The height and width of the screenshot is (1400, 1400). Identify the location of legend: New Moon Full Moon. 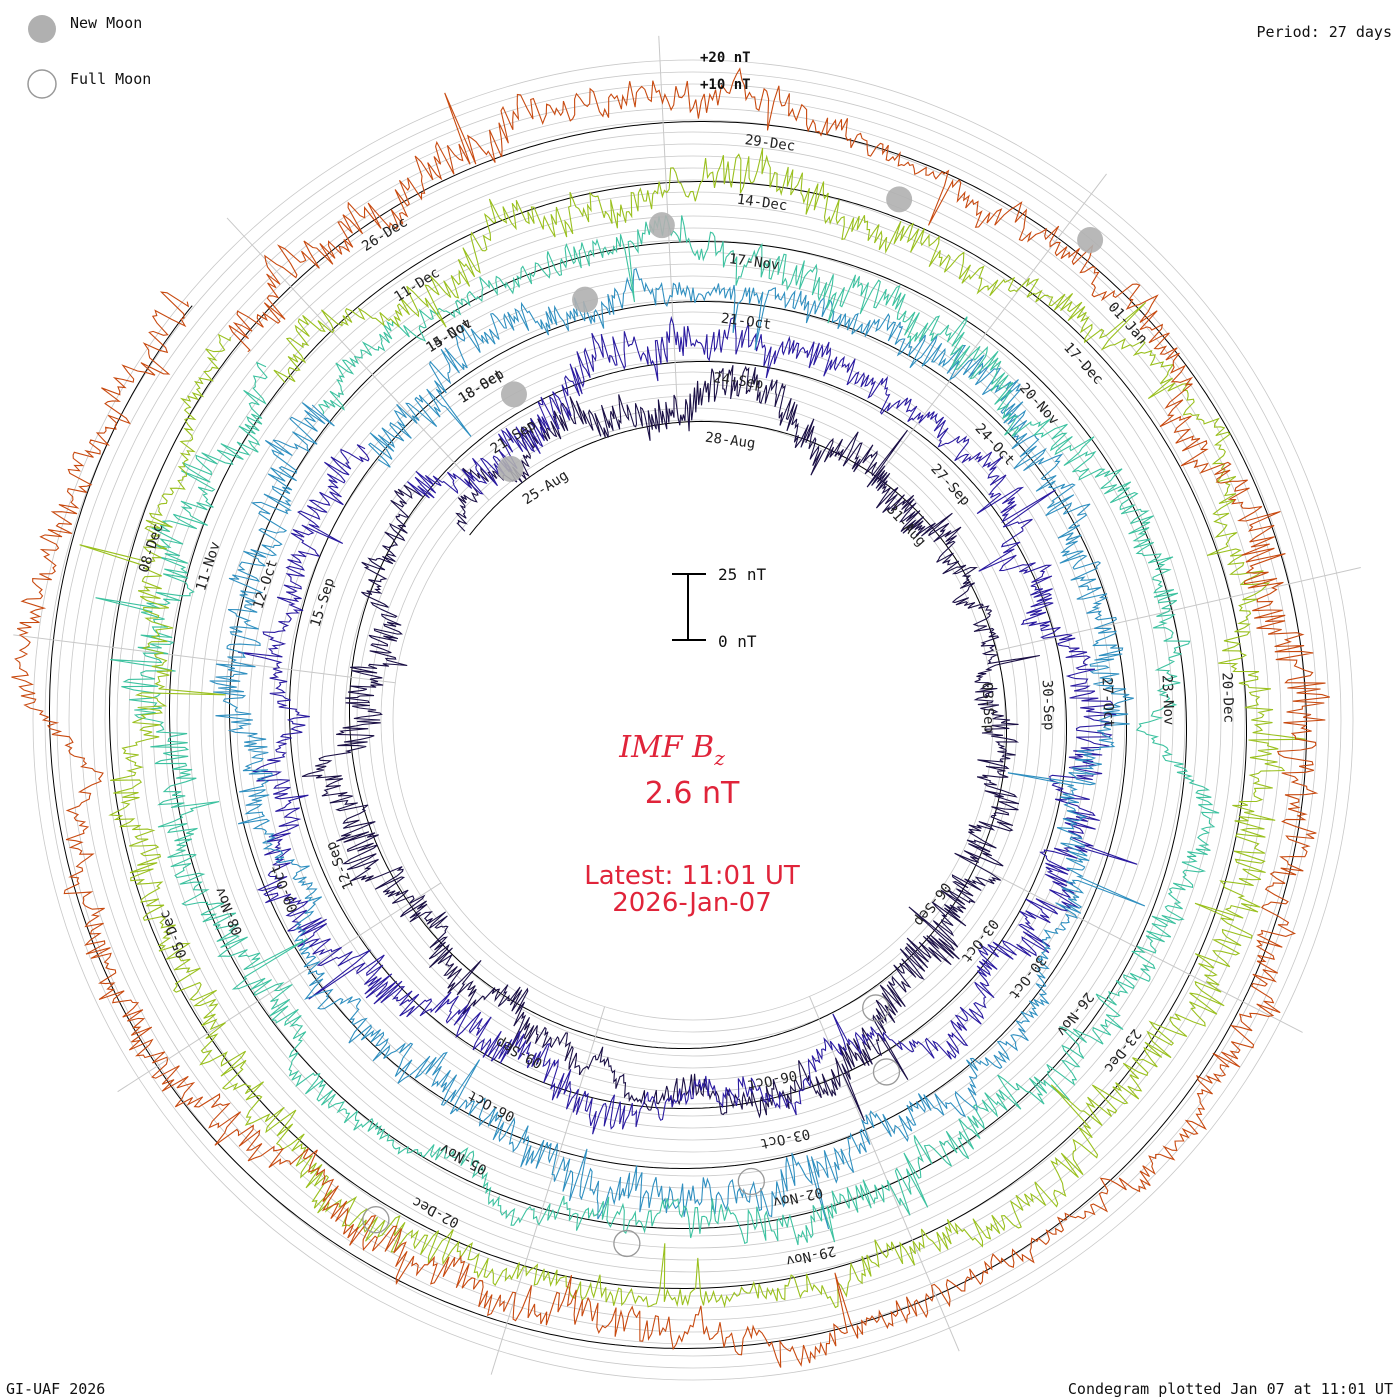
(89, 56).